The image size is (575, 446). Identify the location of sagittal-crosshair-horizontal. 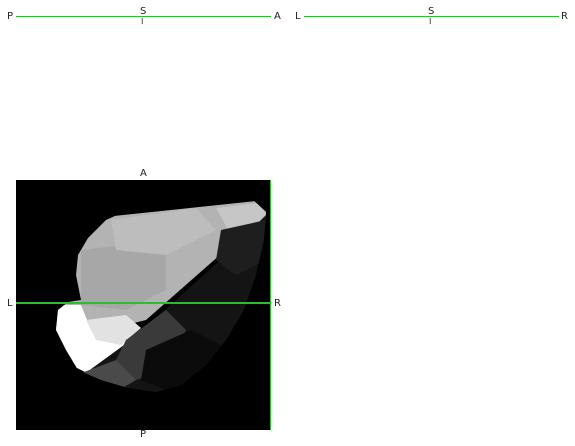
(143, 16).